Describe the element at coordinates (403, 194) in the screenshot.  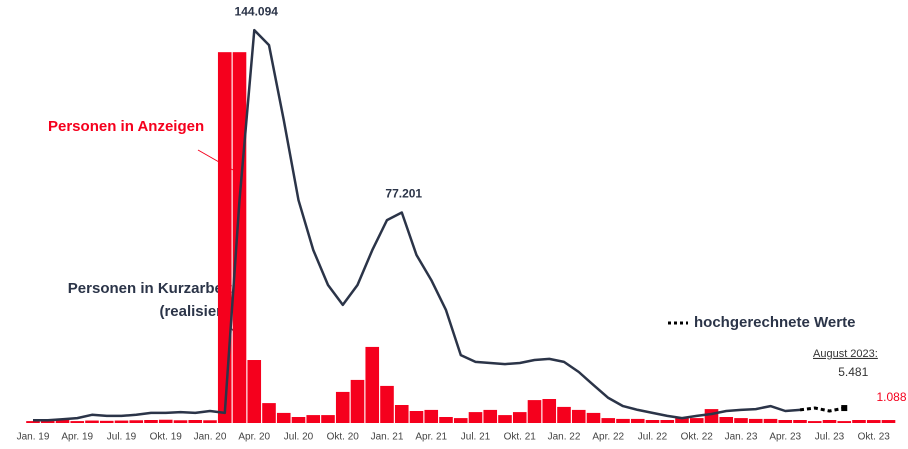
I see `value-label: 77.201` at that location.